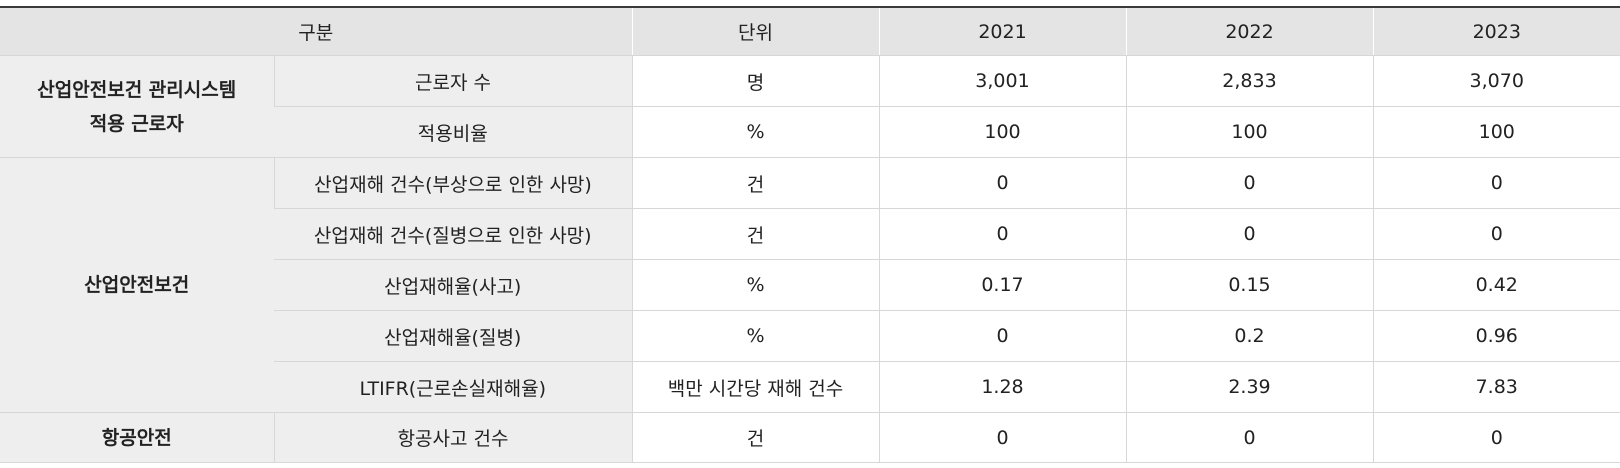 The height and width of the screenshot is (468, 1620). Describe the element at coordinates (1002, 31) in the screenshot. I see `header-year-2021: 2021` at that location.